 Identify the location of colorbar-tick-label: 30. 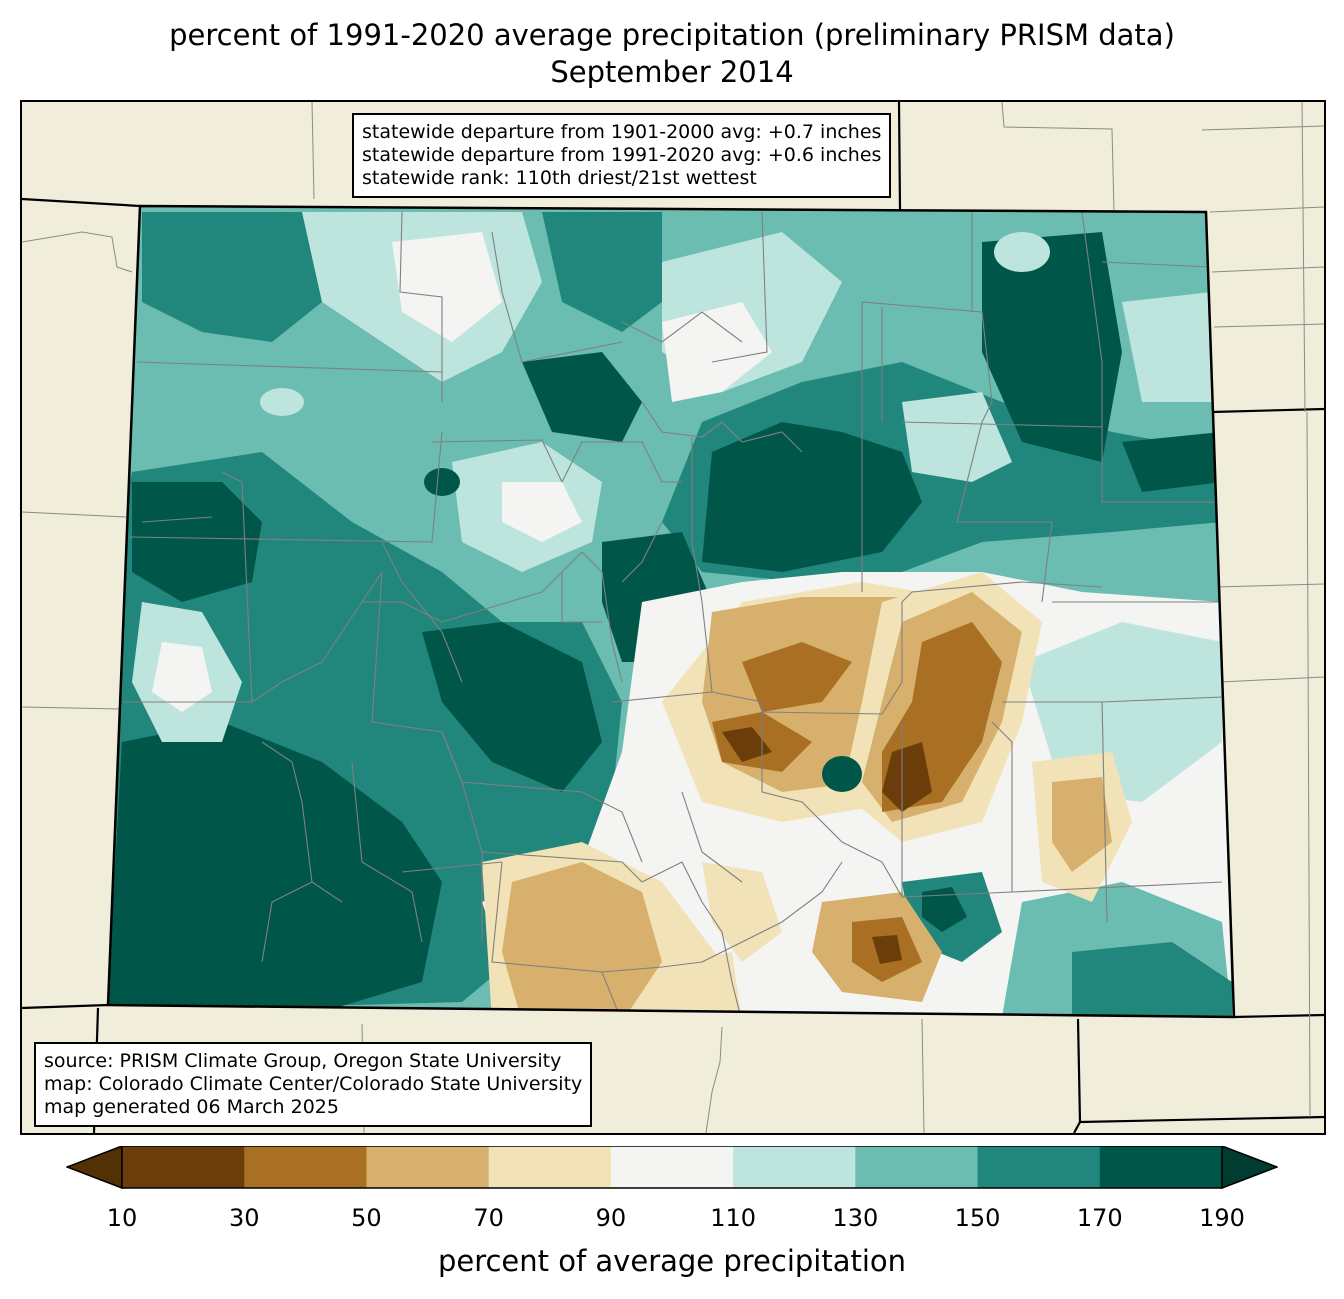
(244, 1218).